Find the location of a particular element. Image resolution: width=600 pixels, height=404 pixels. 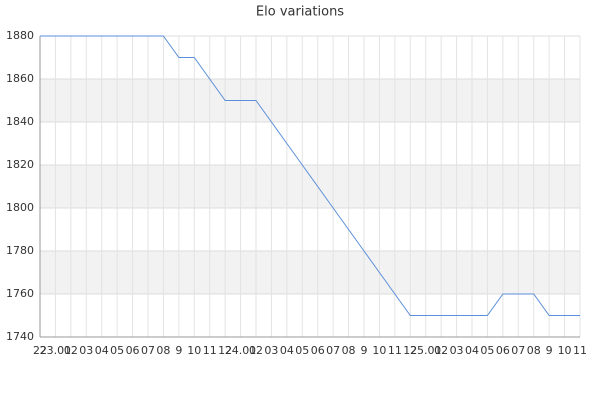

y-tick-label: 1820 is located at coordinates (20, 164).